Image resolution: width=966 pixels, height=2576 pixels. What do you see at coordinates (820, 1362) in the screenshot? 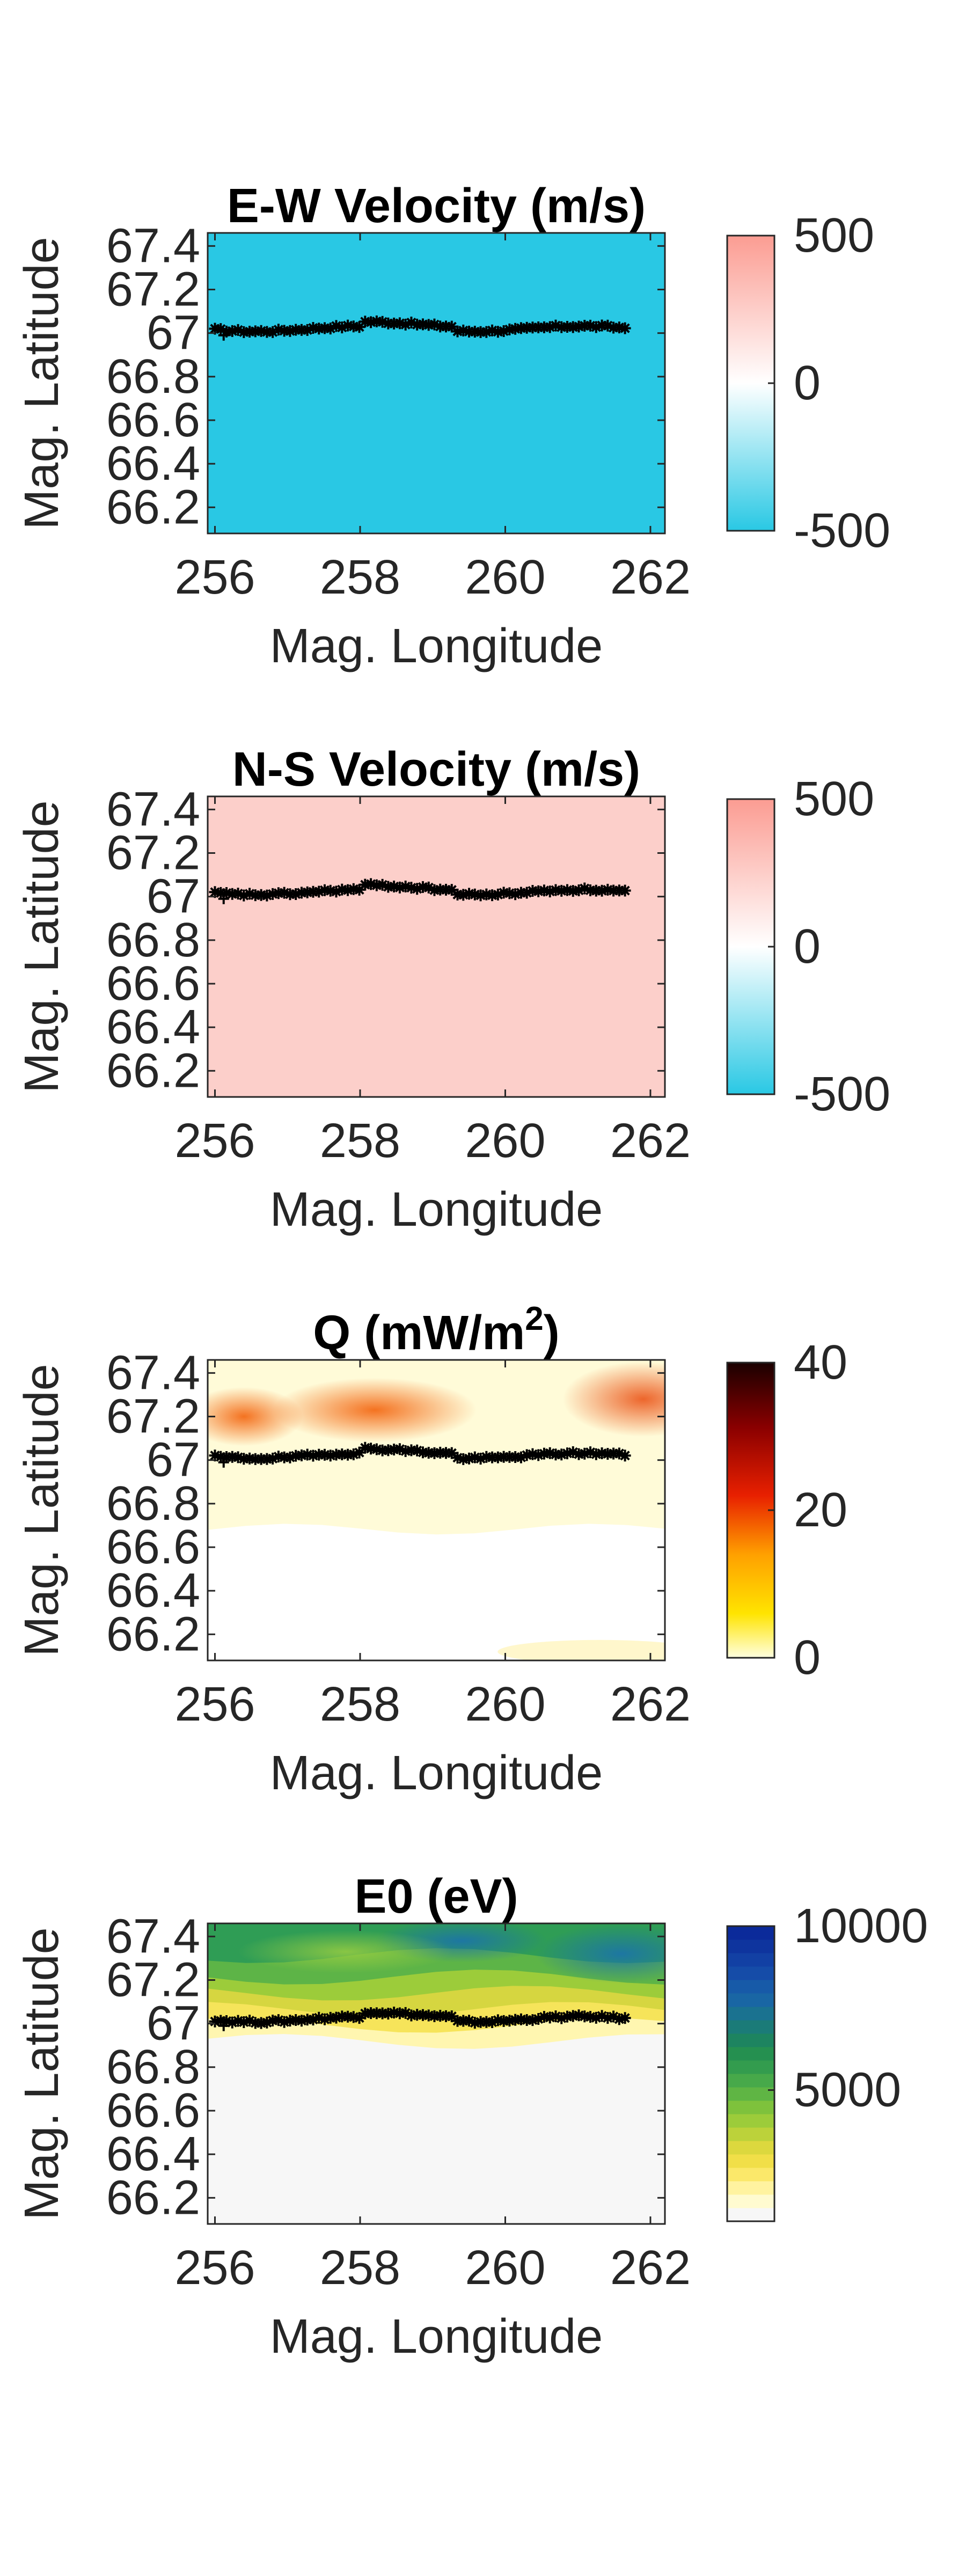
I see `colorbar-tick-label: 40` at bounding box center [820, 1362].